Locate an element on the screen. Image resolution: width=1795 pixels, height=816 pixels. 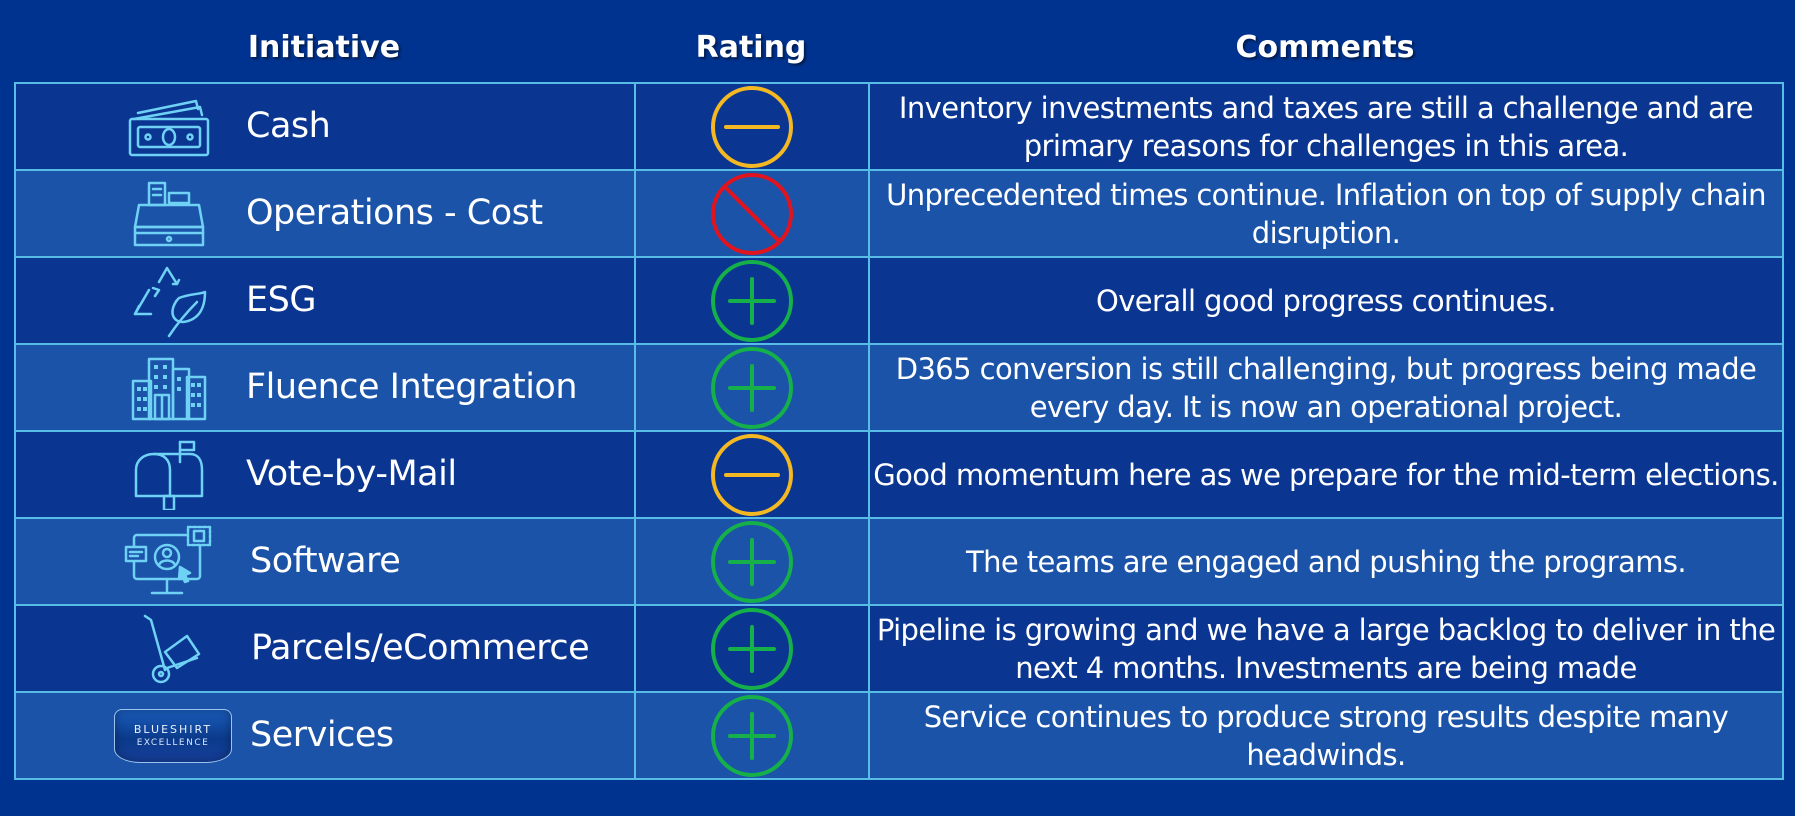
buildings-icon is located at coordinates (169, 388).